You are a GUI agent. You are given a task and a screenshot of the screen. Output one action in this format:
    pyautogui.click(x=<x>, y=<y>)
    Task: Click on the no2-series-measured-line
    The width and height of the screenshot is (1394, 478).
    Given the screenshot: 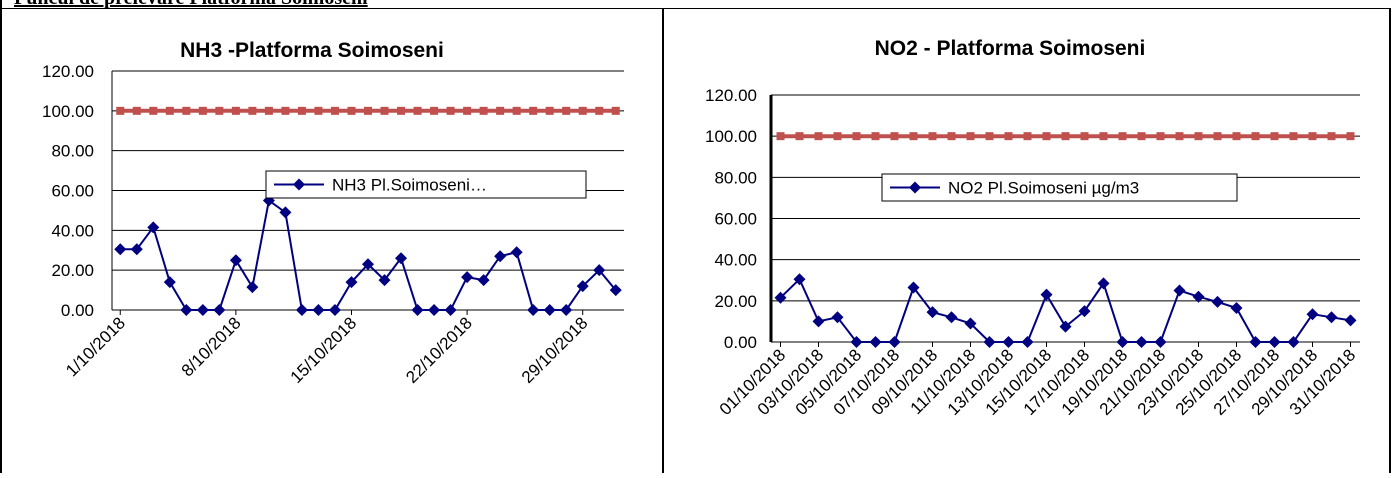 What is the action you would take?
    pyautogui.click(x=1065, y=310)
    